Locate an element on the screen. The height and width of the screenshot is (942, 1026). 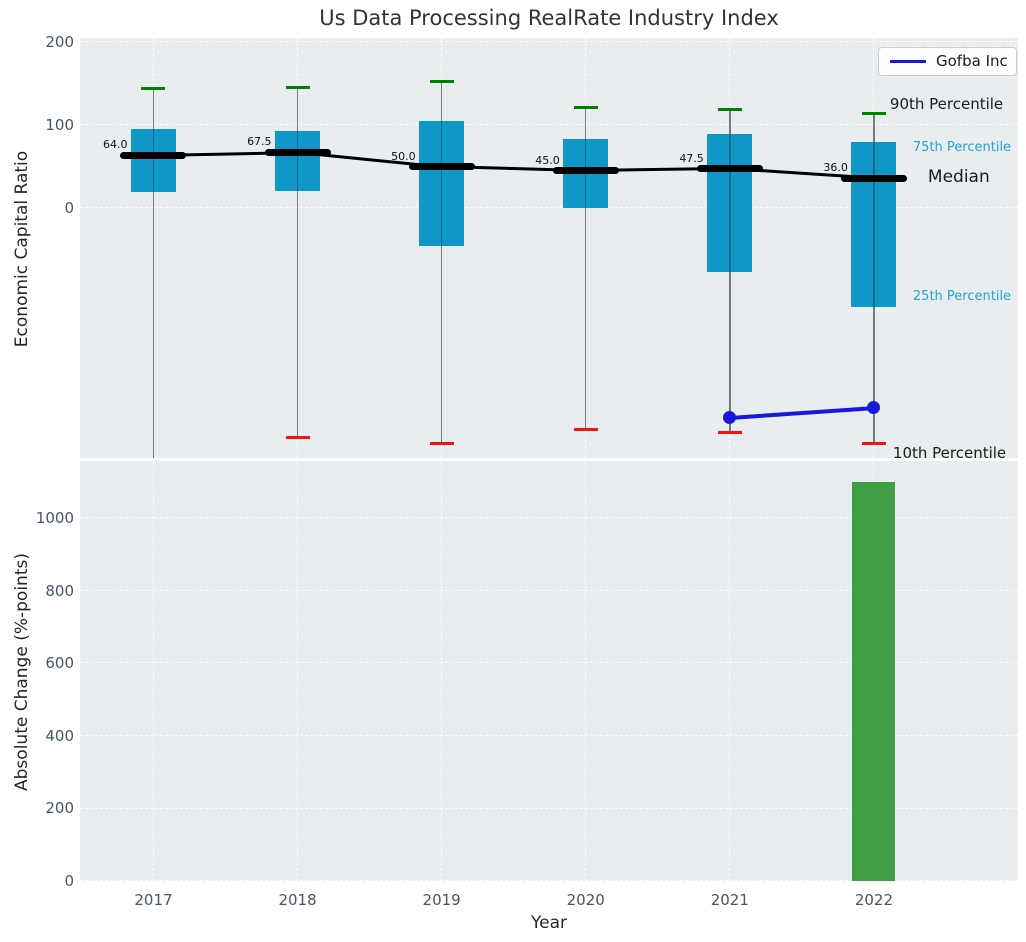
annotation-10th-percentile: 10th Percentile is located at coordinates (949, 453).